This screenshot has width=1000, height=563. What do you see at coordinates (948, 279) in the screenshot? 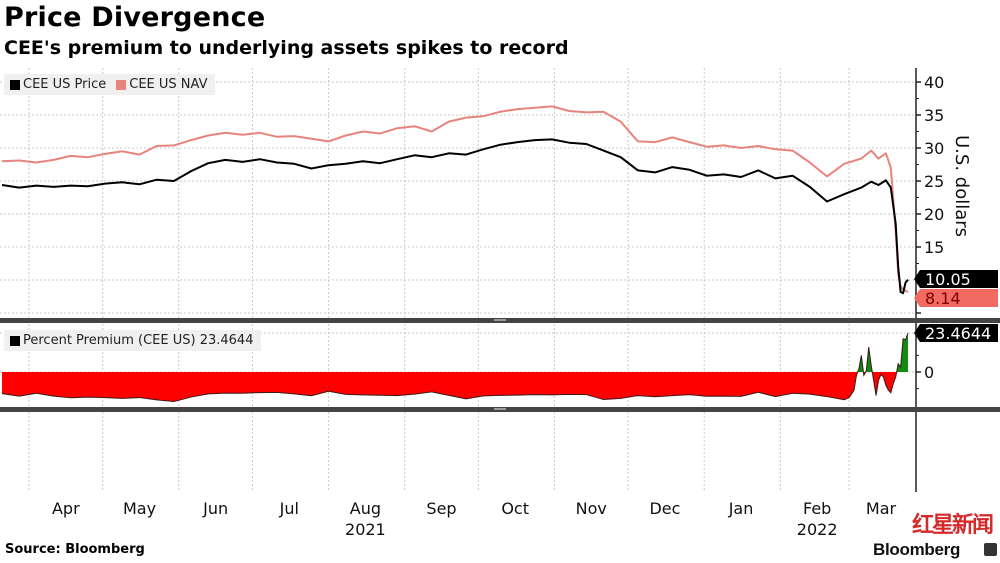
I see `price-last-value-text: 10.05` at bounding box center [948, 279].